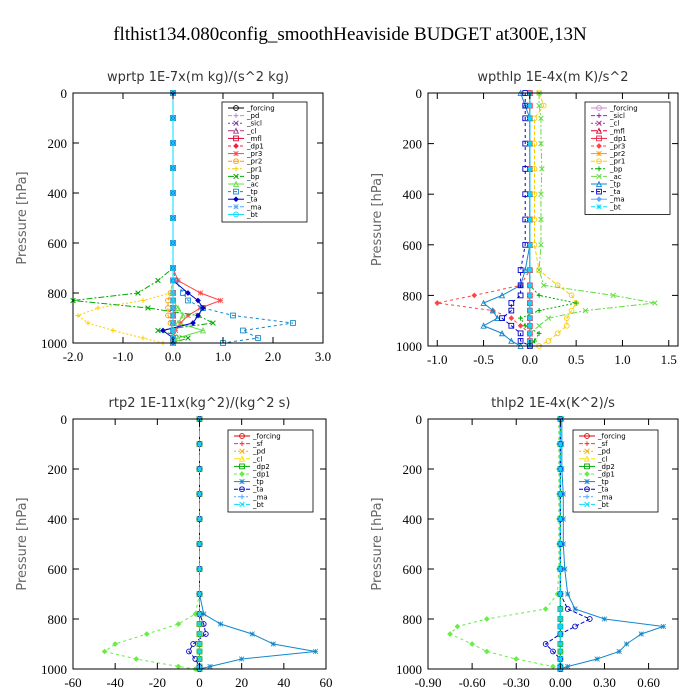 The width and height of the screenshot is (700, 700). Describe the element at coordinates (261, 475) in the screenshot. I see `legend-label: _dp1` at that location.